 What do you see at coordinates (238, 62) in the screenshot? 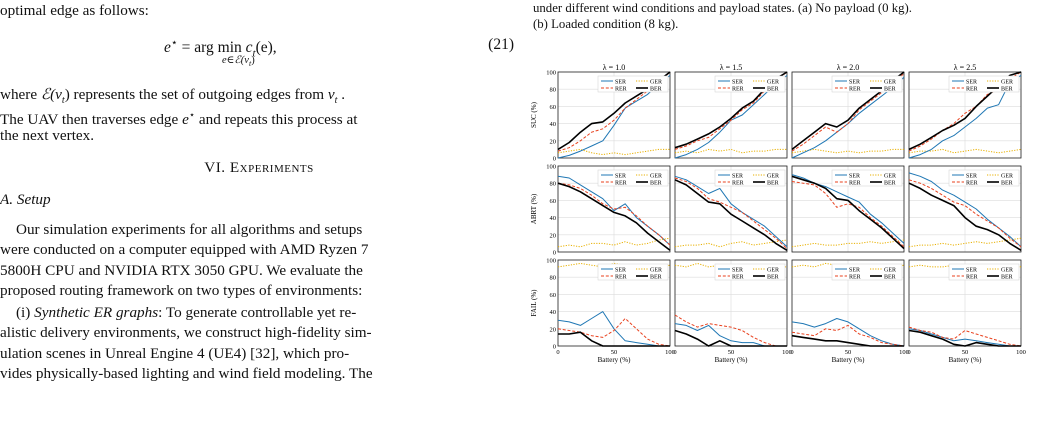
I see `equation-subscript: e∈ℰ(vt)` at bounding box center [238, 62].